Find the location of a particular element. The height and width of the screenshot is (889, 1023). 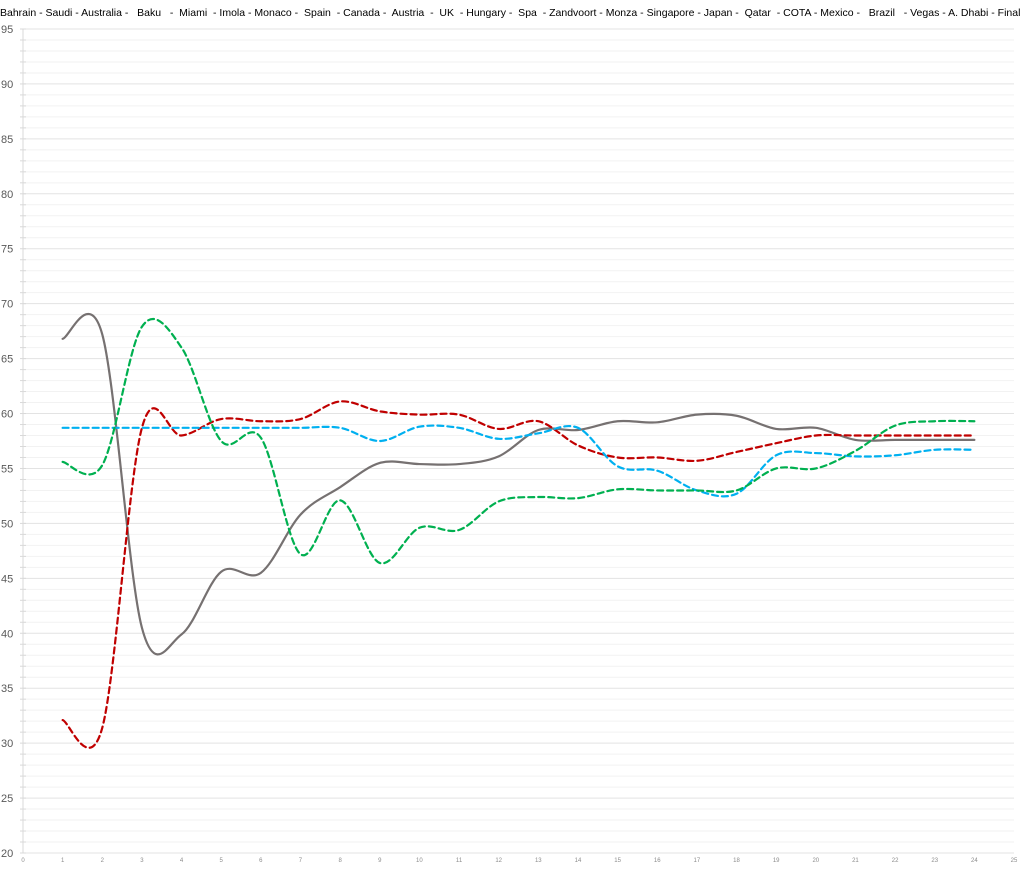

x-tick-label: 10 is located at coordinates (419, 861).